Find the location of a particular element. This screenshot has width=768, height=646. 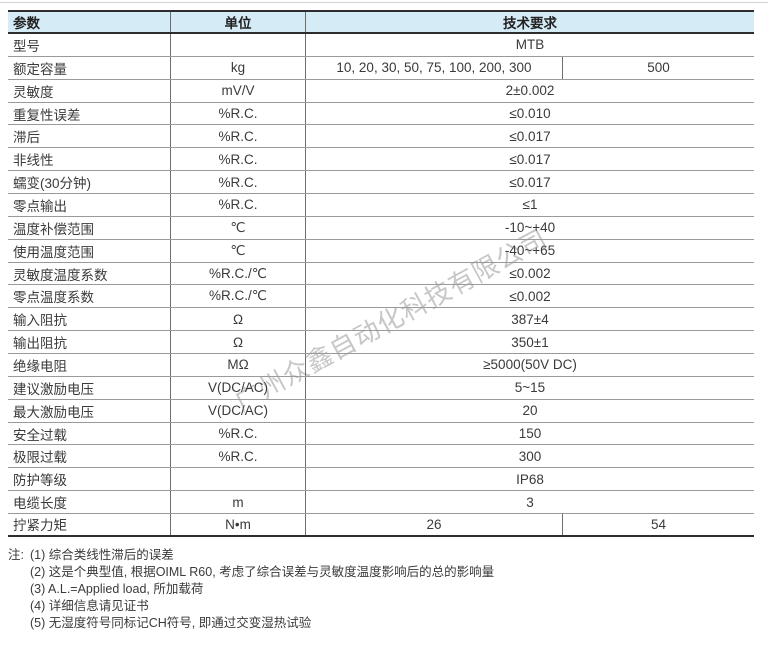

value-cell-b: 54 is located at coordinates (658, 524).